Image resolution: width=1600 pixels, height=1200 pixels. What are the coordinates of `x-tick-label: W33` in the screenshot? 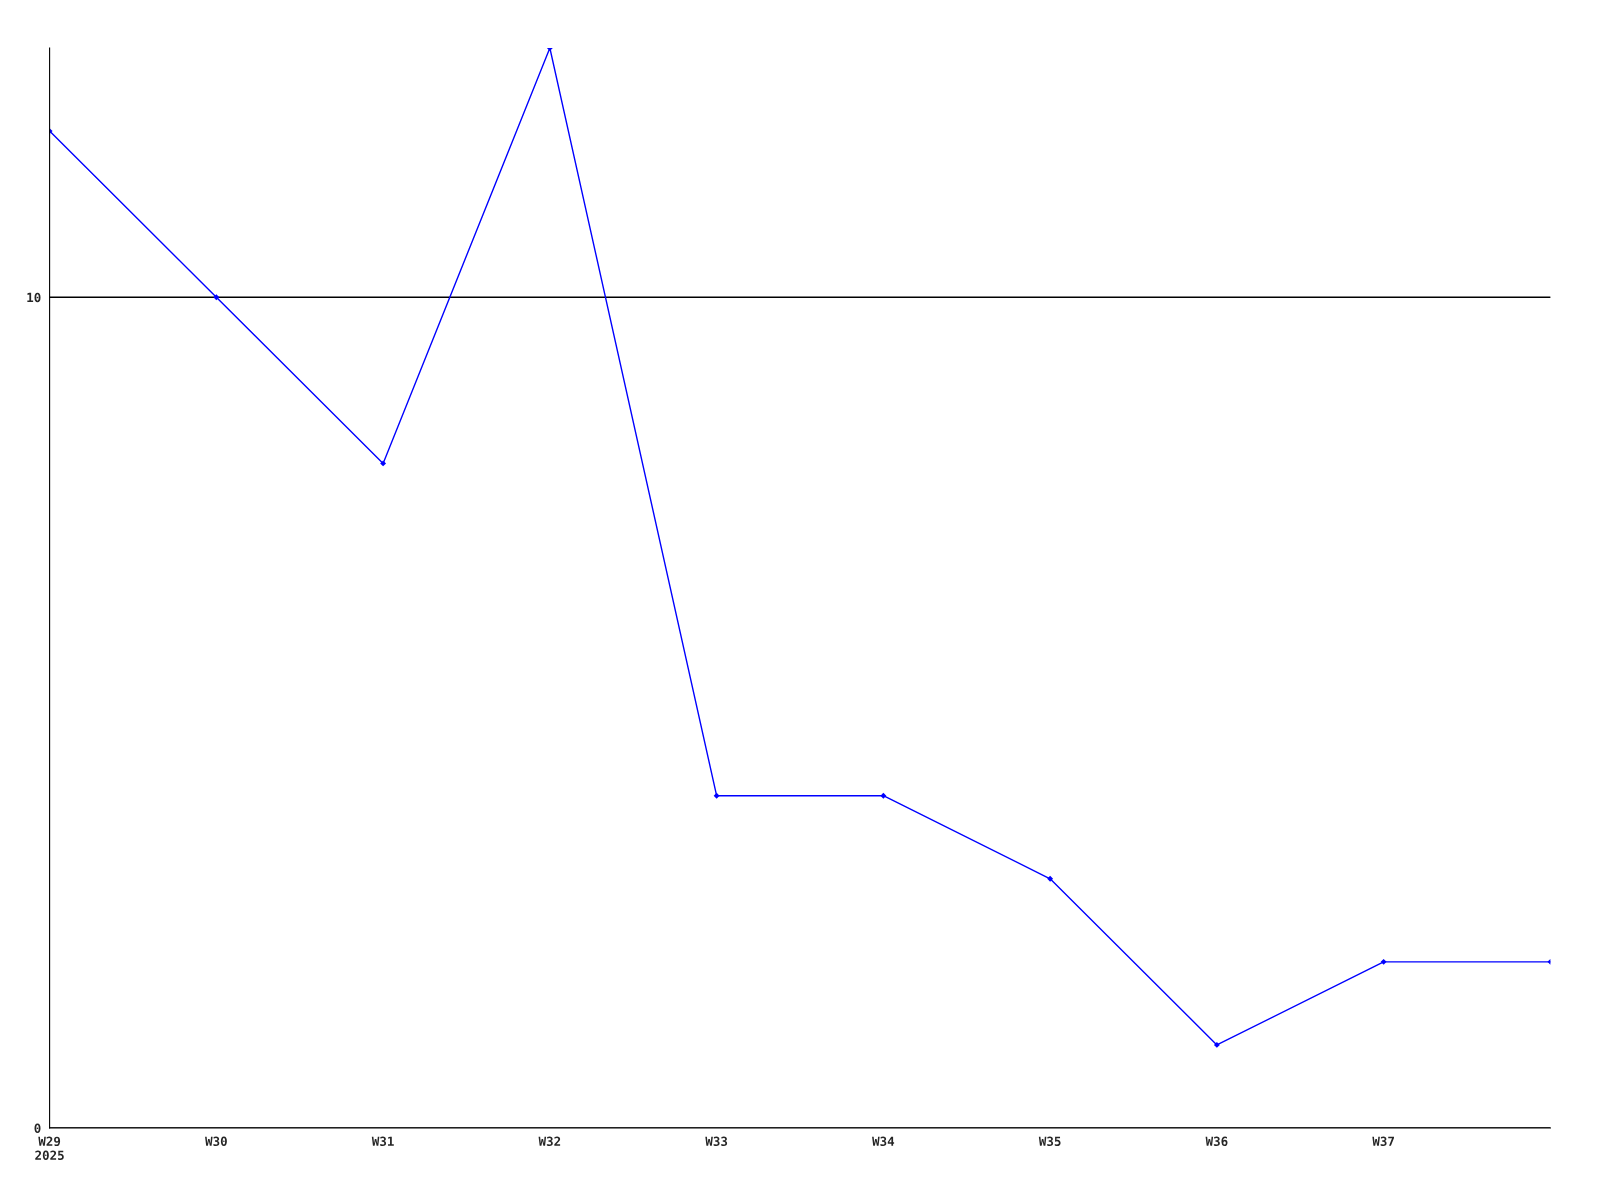 It's located at (716, 1141).